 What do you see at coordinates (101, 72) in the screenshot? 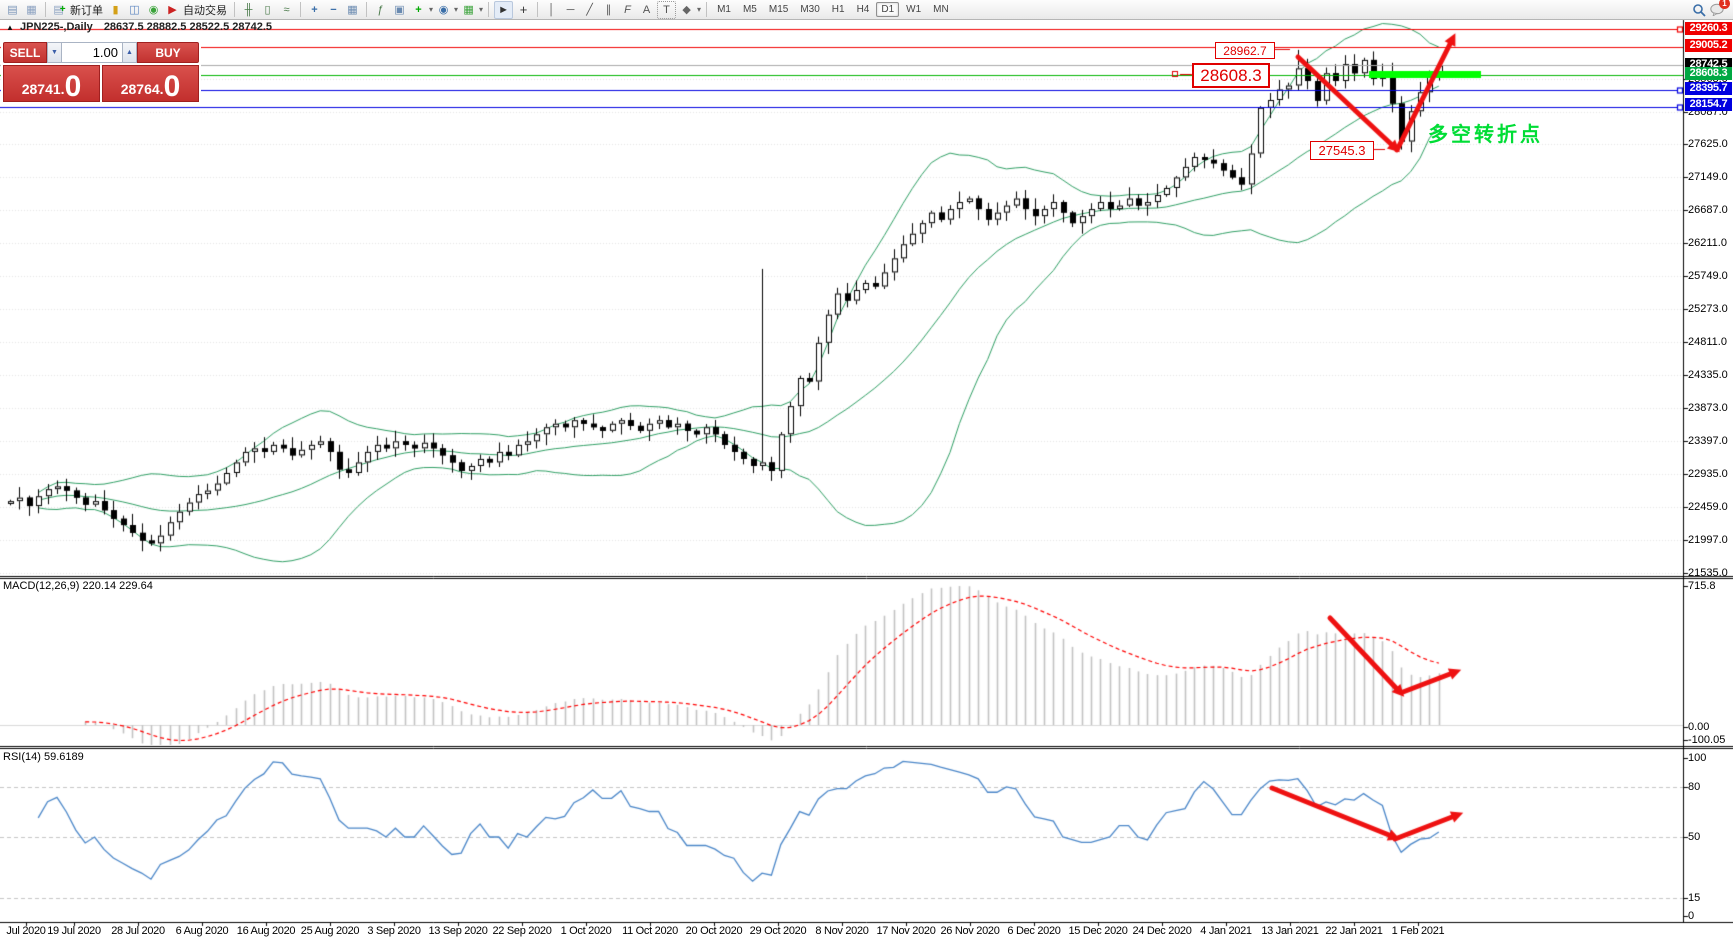
I see `one-click-trading-widget: SELL ▼ ▲ BUY 28741 . 0 28764 . 0` at bounding box center [101, 72].